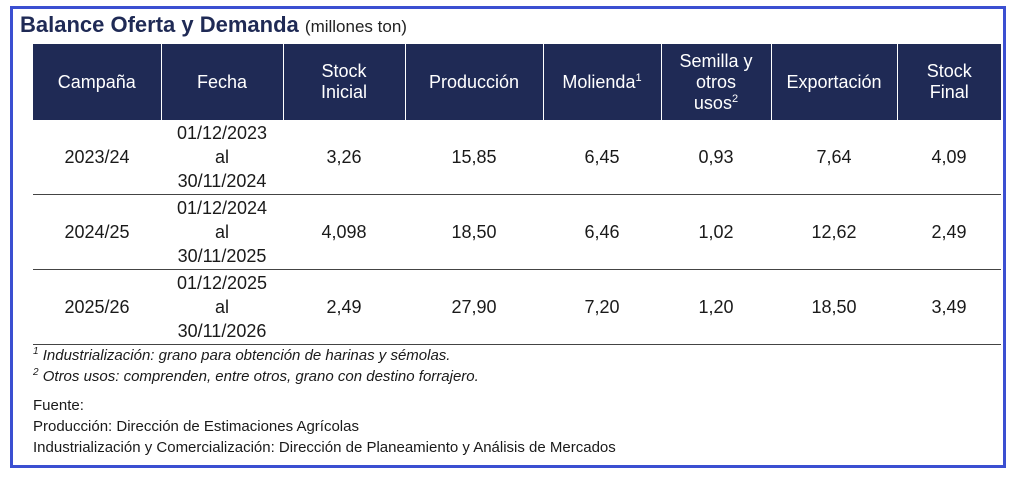 The width and height of the screenshot is (1024, 480). I want to click on footnote-2-mark: 2, so click(36, 372).